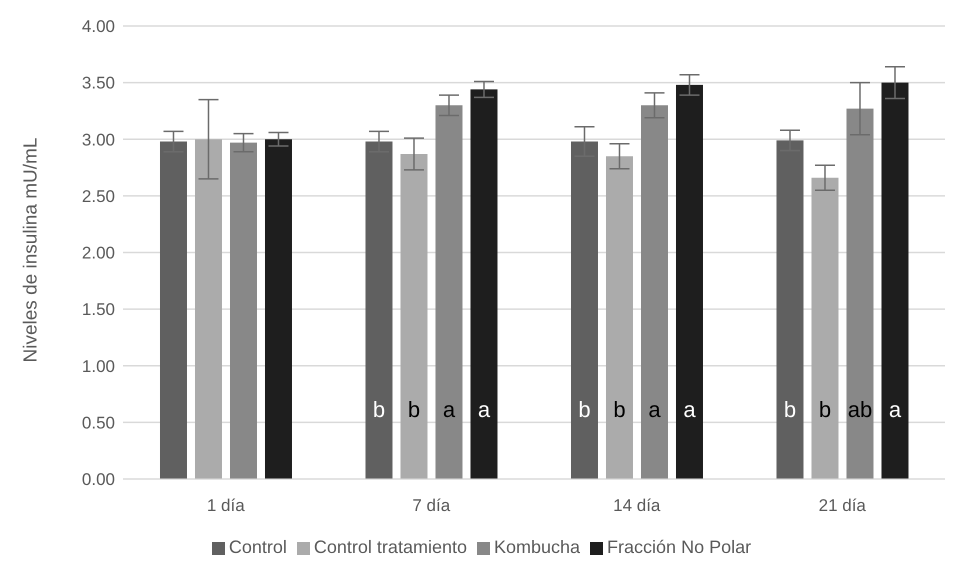 Image resolution: width=963 pixels, height=577 pixels. What do you see at coordinates (98, 83) in the screenshot?
I see `y-tick-label: 3.50` at bounding box center [98, 83].